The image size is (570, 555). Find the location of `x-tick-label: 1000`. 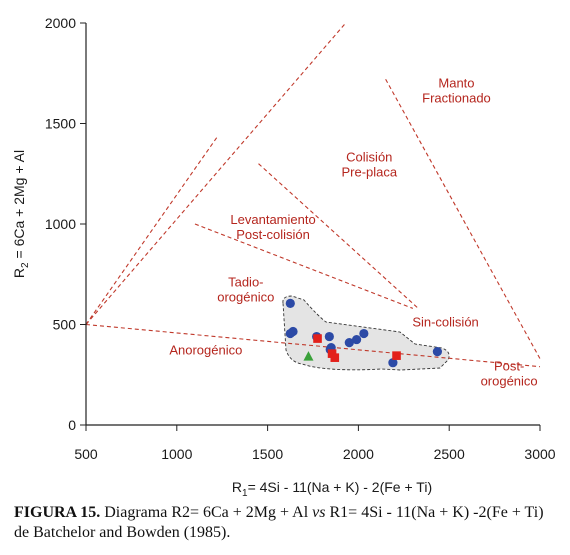

x-tick-label: 1000 is located at coordinates (176, 454).